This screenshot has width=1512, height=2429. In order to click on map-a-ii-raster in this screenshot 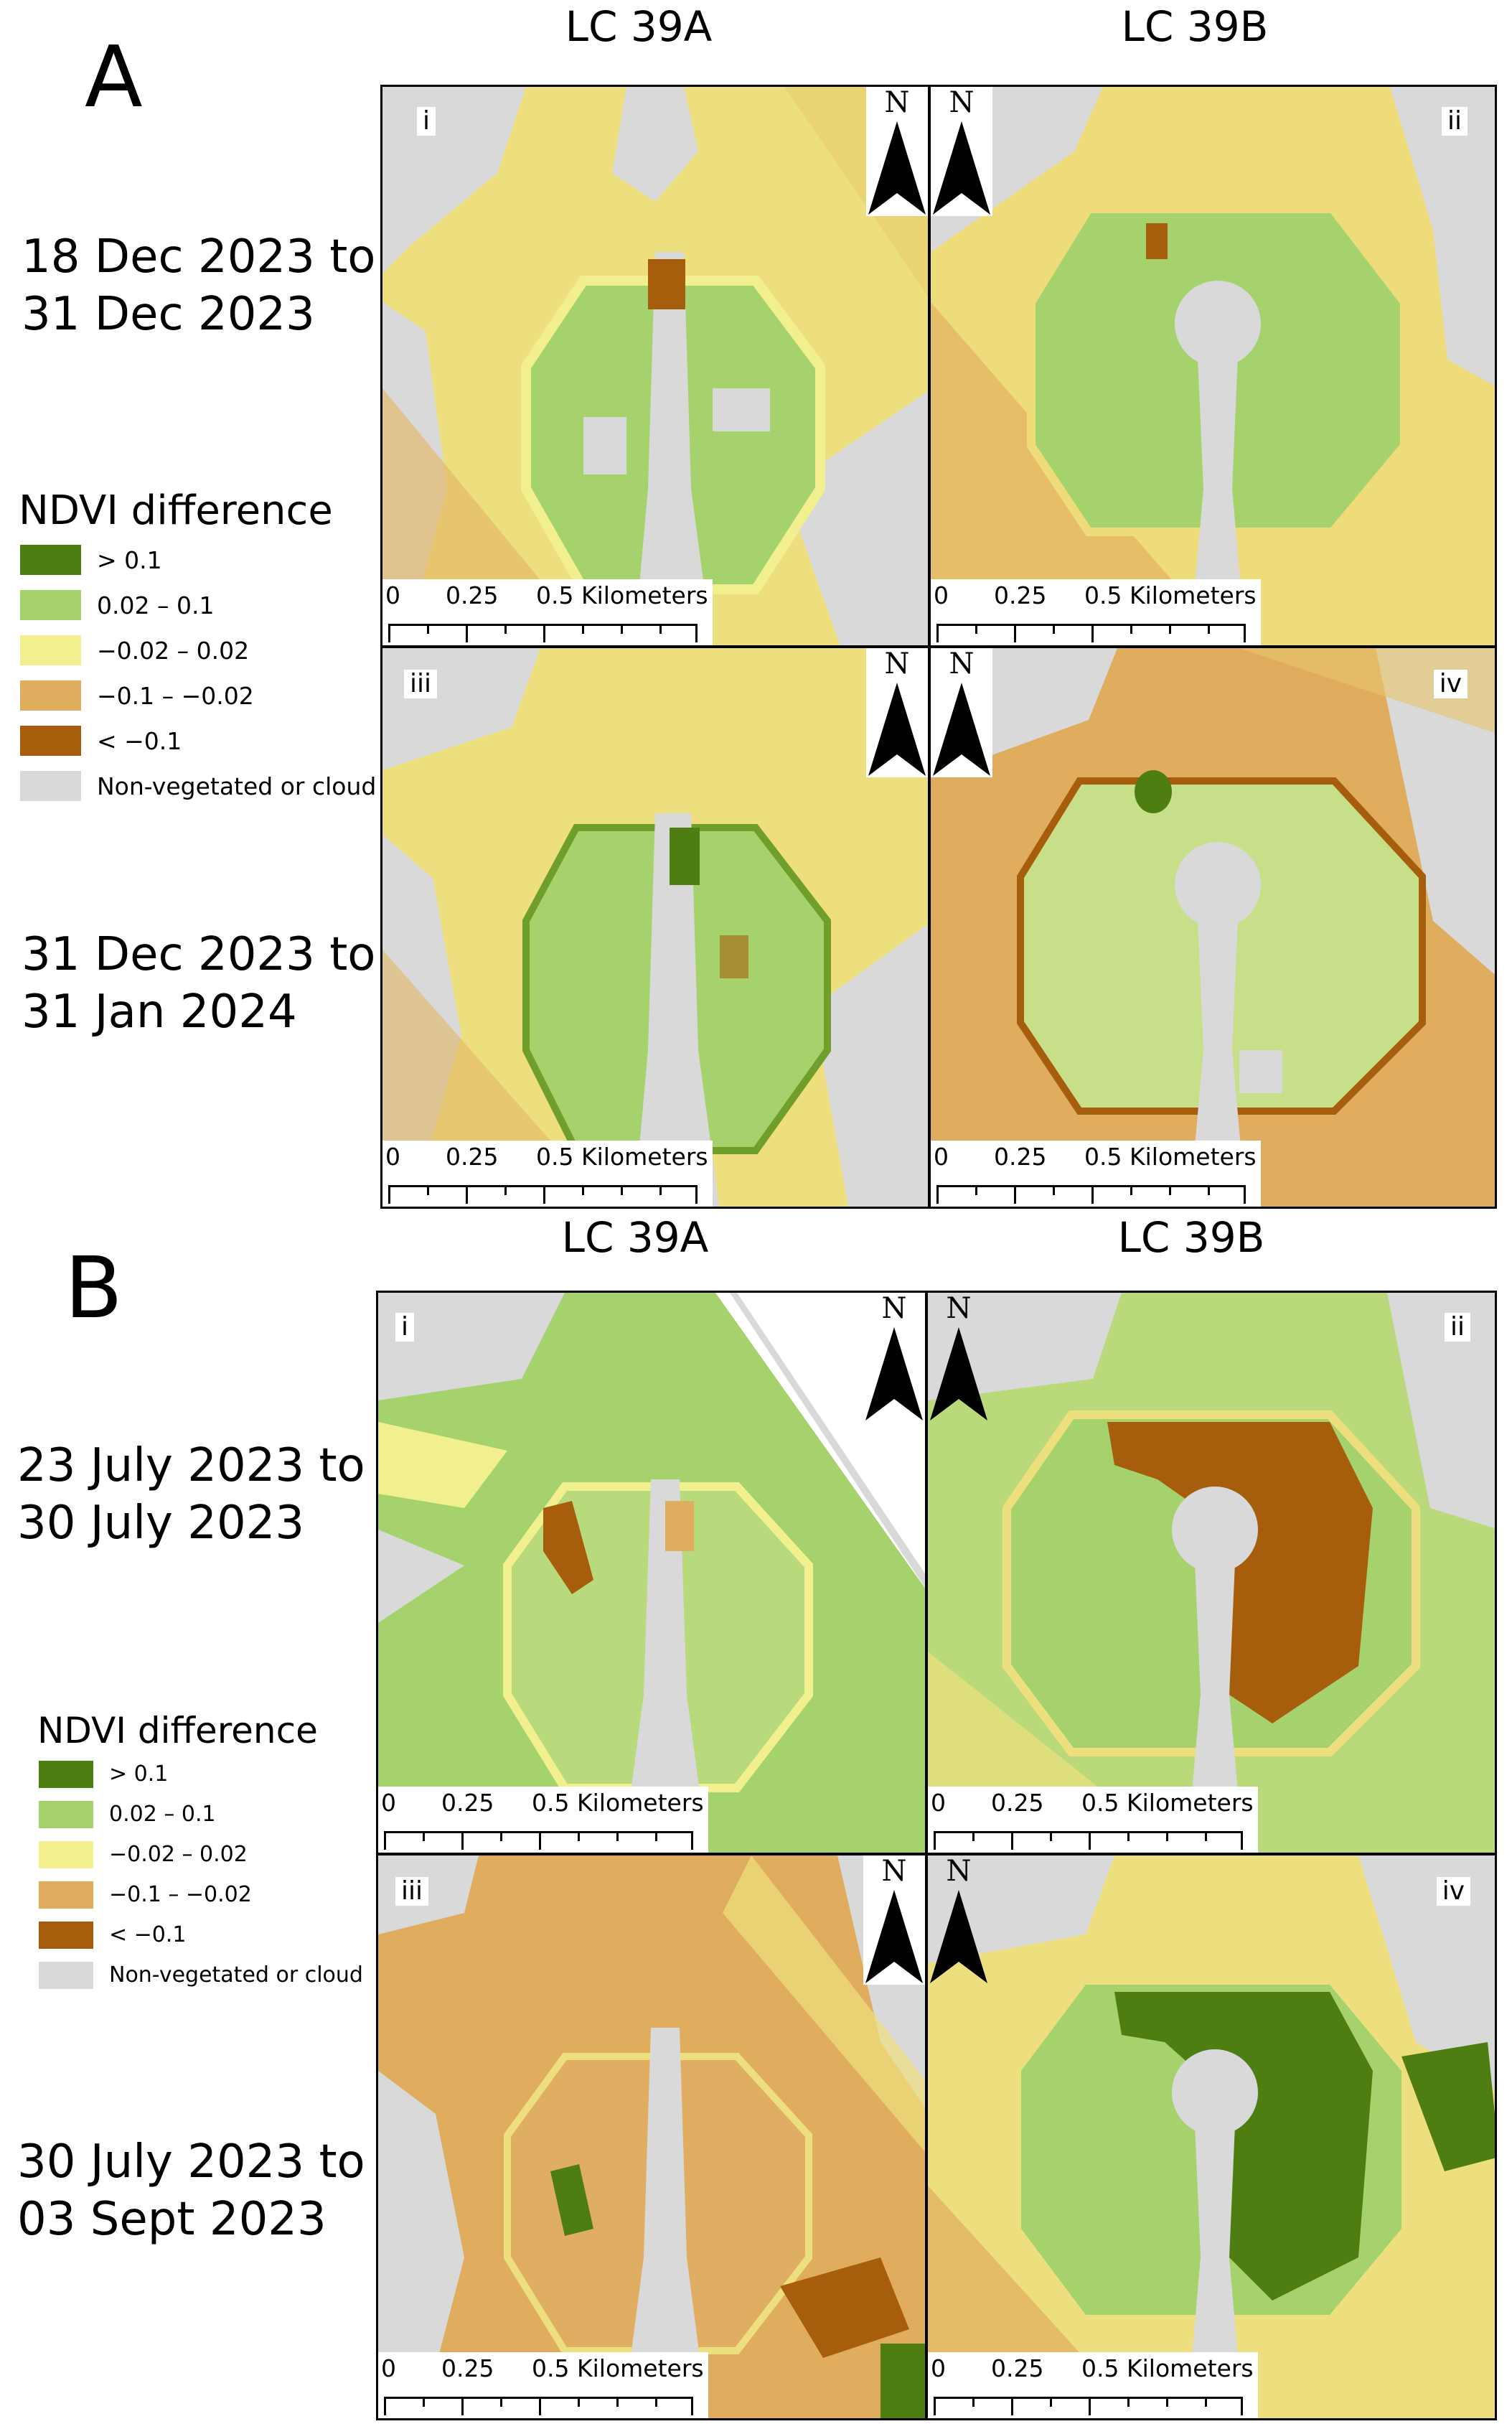, I will do `click(1213, 366)`.